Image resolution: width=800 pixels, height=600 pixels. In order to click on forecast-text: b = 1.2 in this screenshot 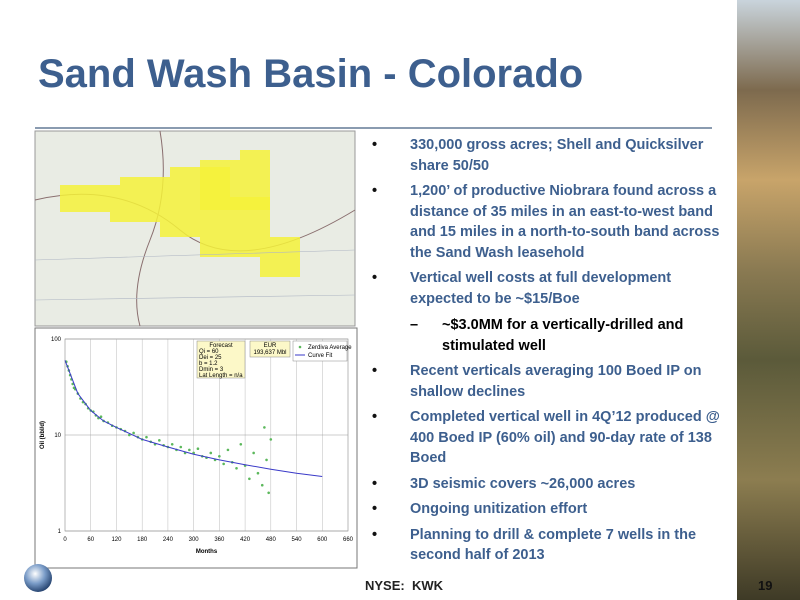, I will do `click(208, 364)`.